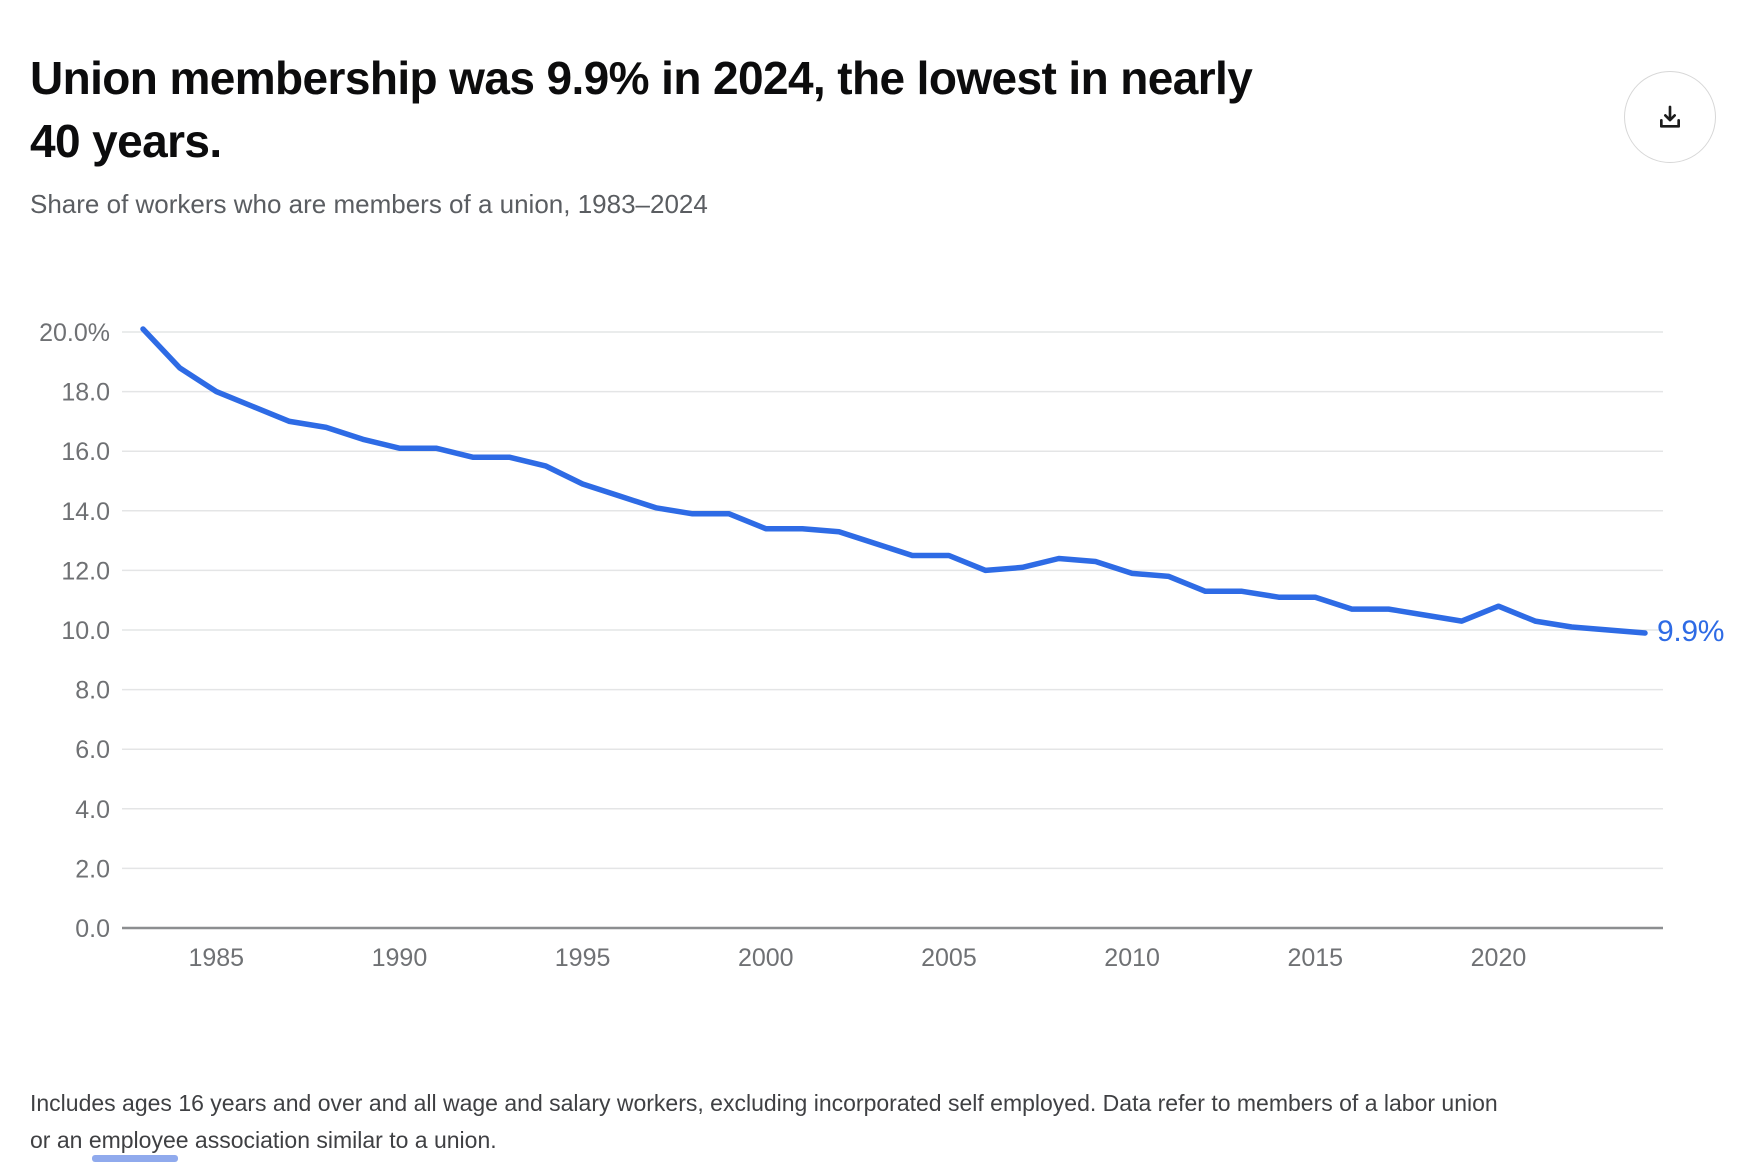 This screenshot has height=1162, width=1740. What do you see at coordinates (85, 631) in the screenshot?
I see `y-axis-label: 10.0` at bounding box center [85, 631].